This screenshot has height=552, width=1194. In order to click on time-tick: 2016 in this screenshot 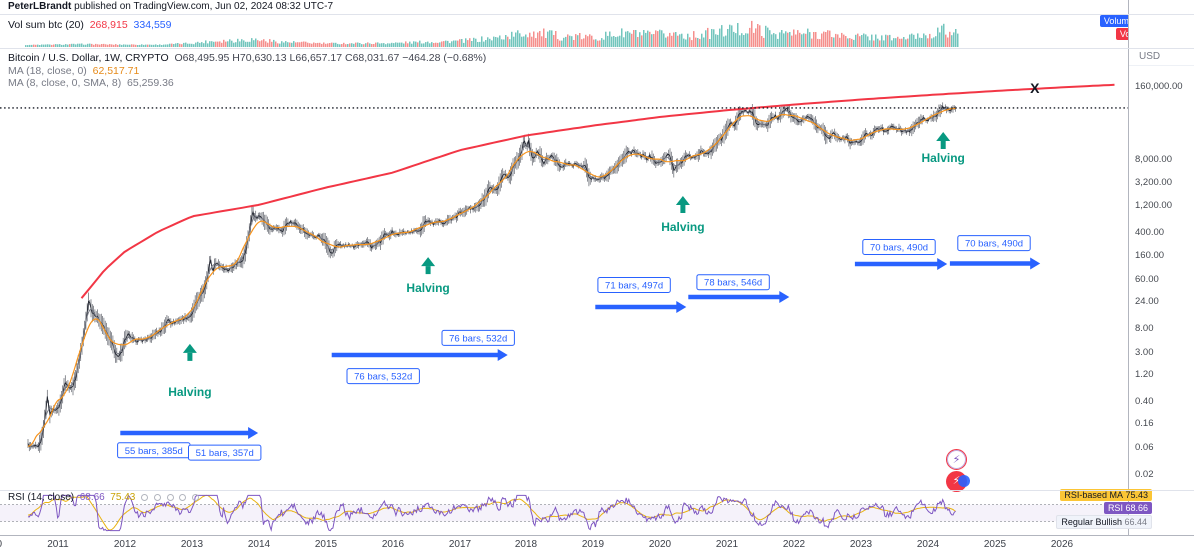, I will do `click(393, 544)`.